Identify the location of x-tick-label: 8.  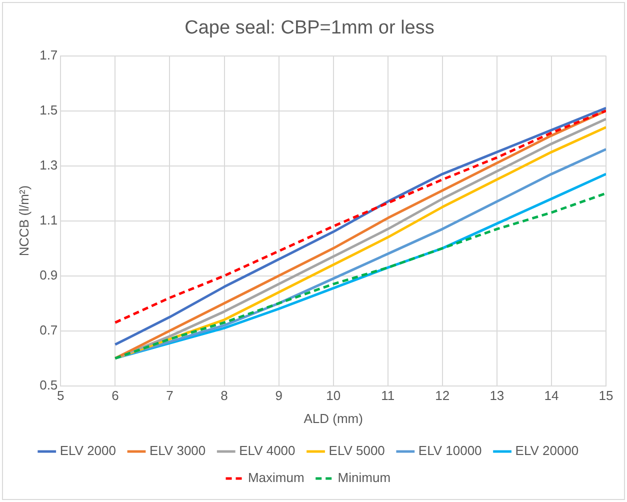
(224, 396).